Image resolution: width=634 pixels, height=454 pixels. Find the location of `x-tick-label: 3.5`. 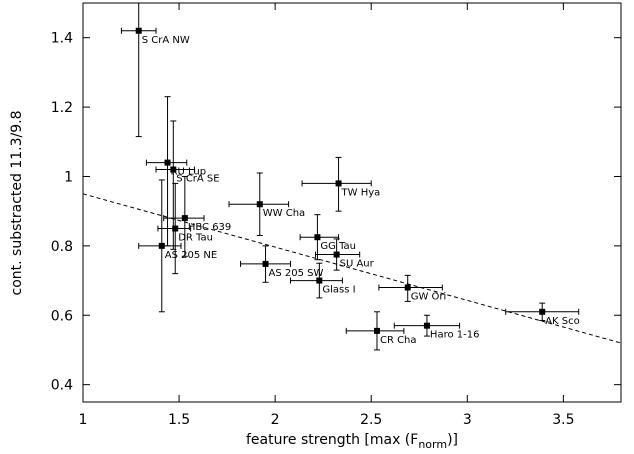

x-tick-label: 3.5 is located at coordinates (563, 420).